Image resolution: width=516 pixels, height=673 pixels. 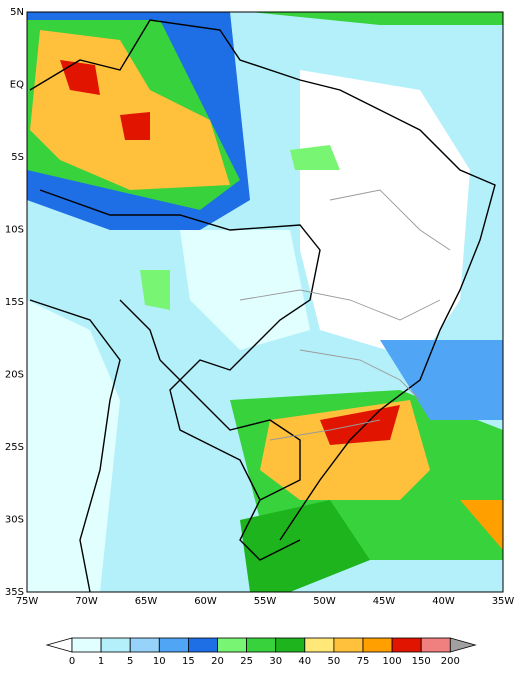 What do you see at coordinates (86, 601) in the screenshot?
I see `lon-label: 70W` at bounding box center [86, 601].